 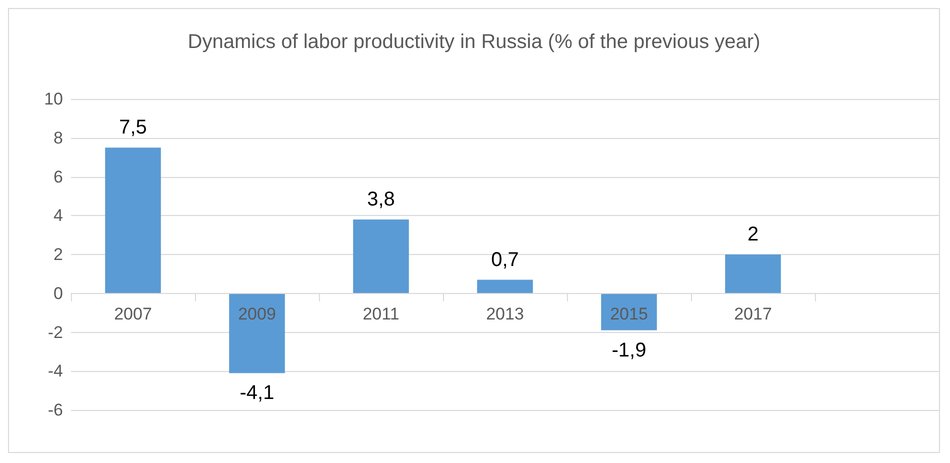 What do you see at coordinates (381, 314) in the screenshot?
I see `x-tick-label: 2011` at bounding box center [381, 314].